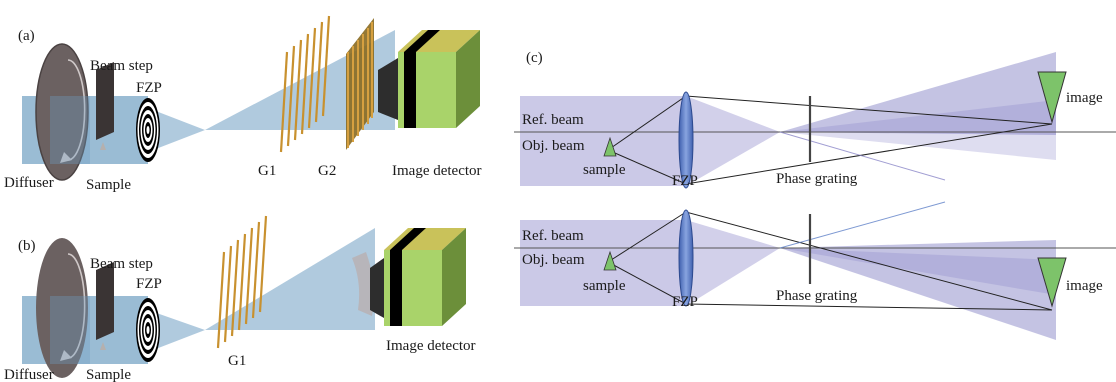 The height and width of the screenshot is (382, 1116). What do you see at coordinates (733, 141) in the screenshot?
I see `focus-cone-top` at bounding box center [733, 141].